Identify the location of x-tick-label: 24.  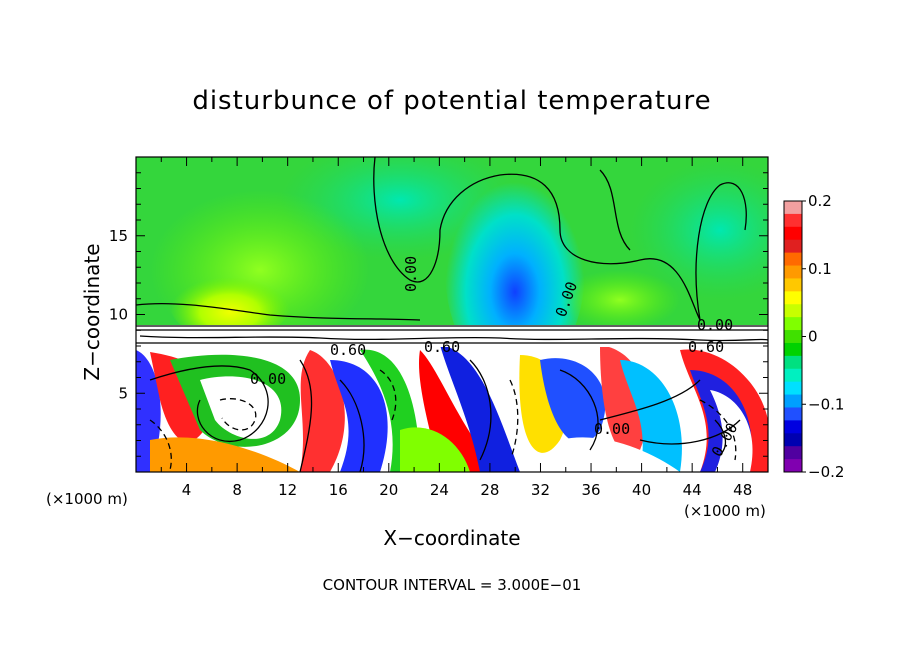
(439, 490).